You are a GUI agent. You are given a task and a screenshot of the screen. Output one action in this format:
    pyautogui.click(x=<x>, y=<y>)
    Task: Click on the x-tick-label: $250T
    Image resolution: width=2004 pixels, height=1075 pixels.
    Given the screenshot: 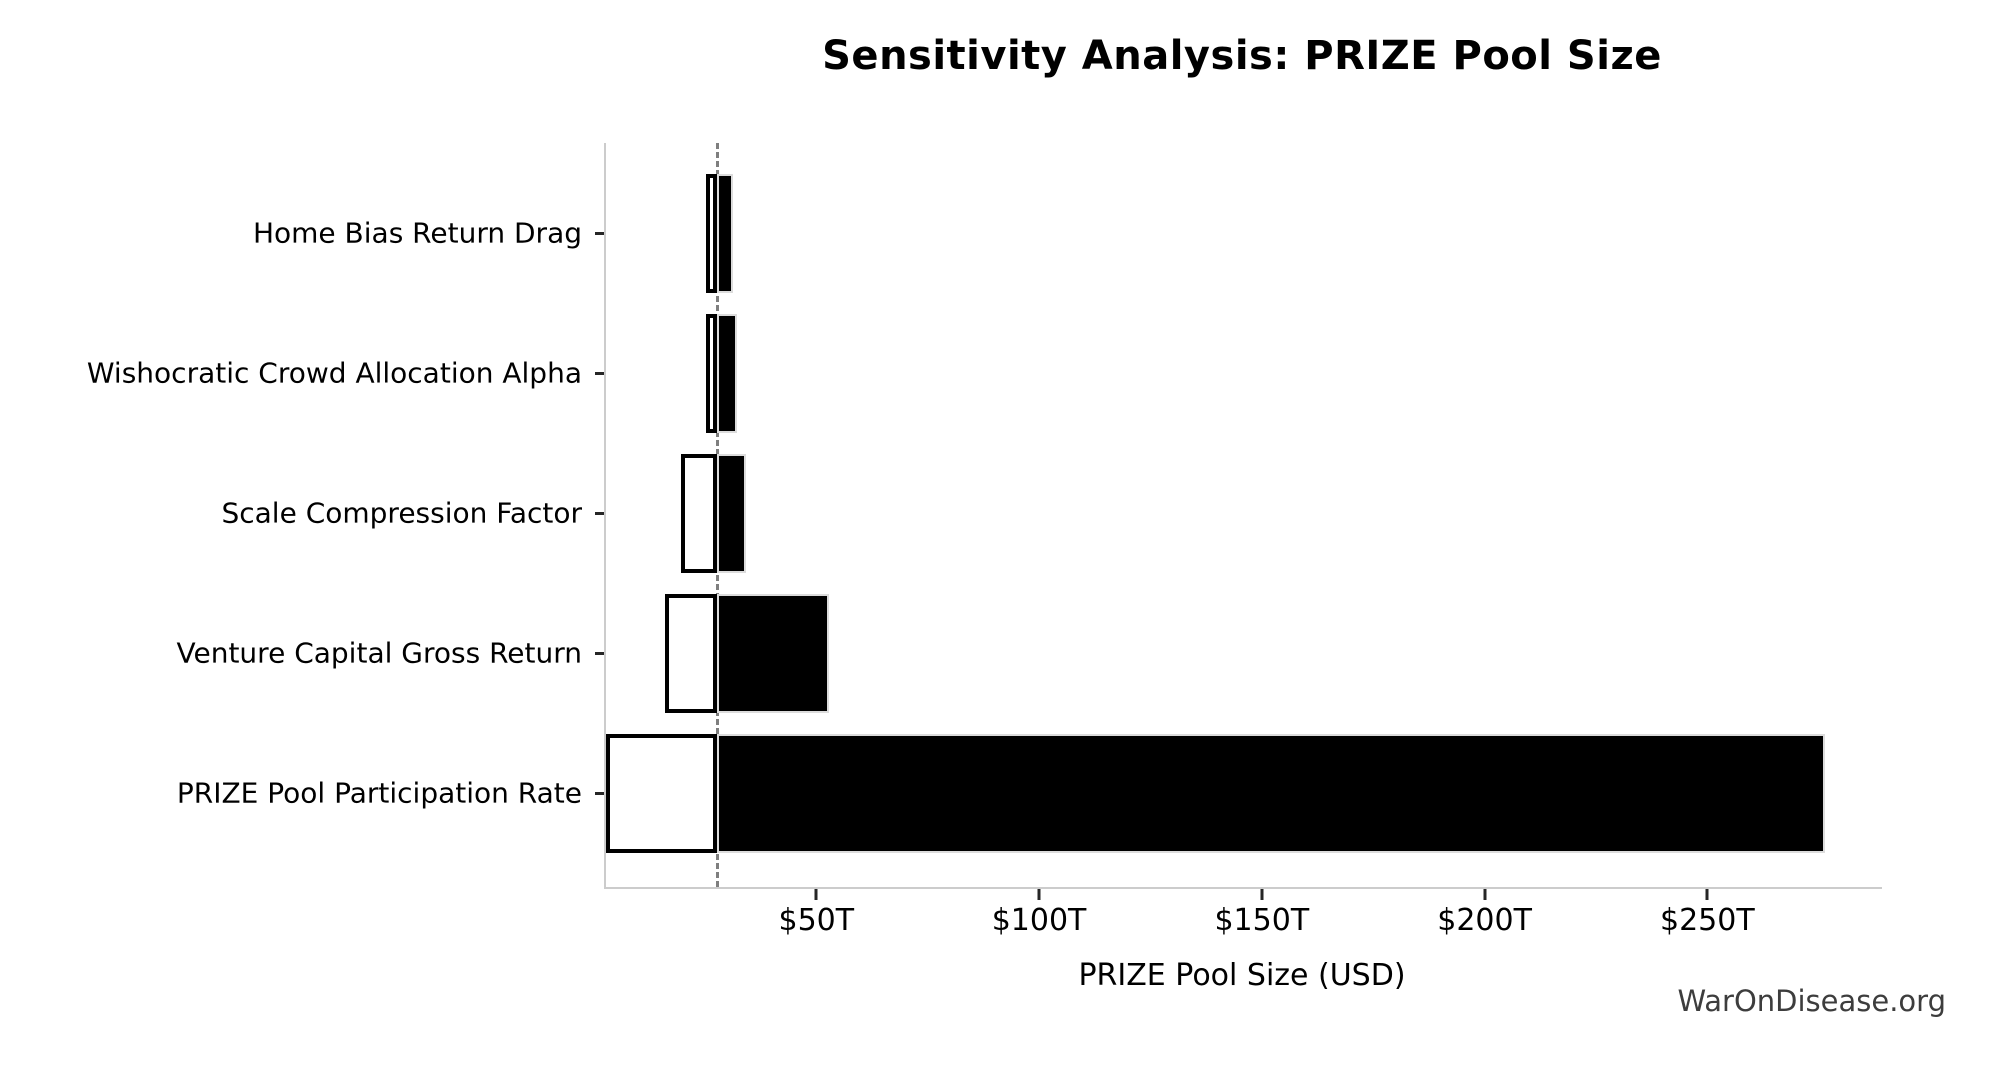 What is the action you would take?
    pyautogui.click(x=1707, y=920)
    